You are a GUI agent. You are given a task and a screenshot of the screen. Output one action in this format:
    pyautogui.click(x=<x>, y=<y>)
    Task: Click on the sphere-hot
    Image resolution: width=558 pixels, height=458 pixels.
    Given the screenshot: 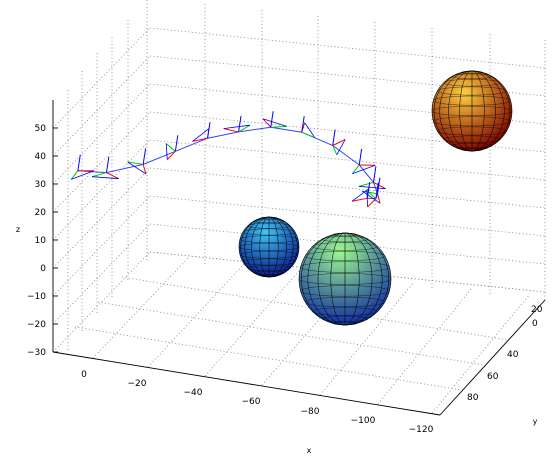 What is the action you would take?
    pyautogui.click(x=472, y=111)
    